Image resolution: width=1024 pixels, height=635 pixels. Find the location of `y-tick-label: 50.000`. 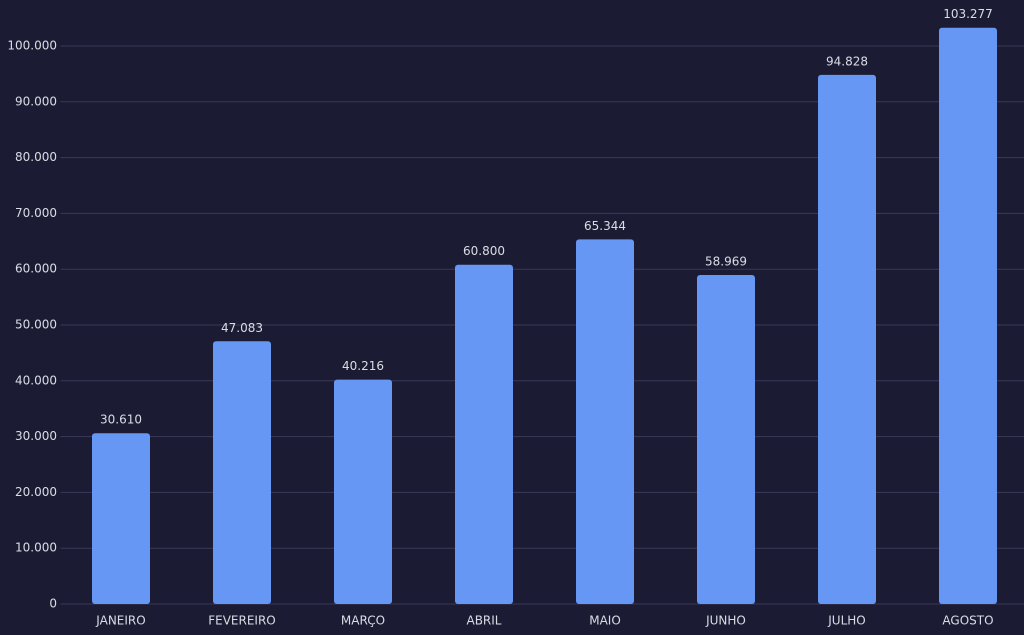

y-tick-label: 50.000 is located at coordinates (36, 325).